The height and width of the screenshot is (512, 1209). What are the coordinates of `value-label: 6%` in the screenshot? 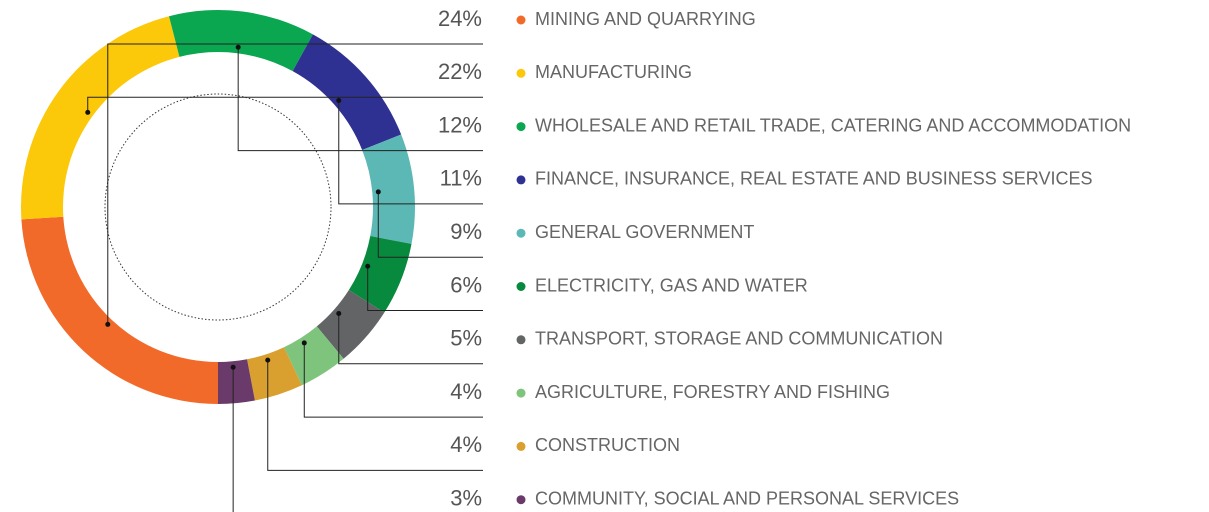 It's located at (466, 284).